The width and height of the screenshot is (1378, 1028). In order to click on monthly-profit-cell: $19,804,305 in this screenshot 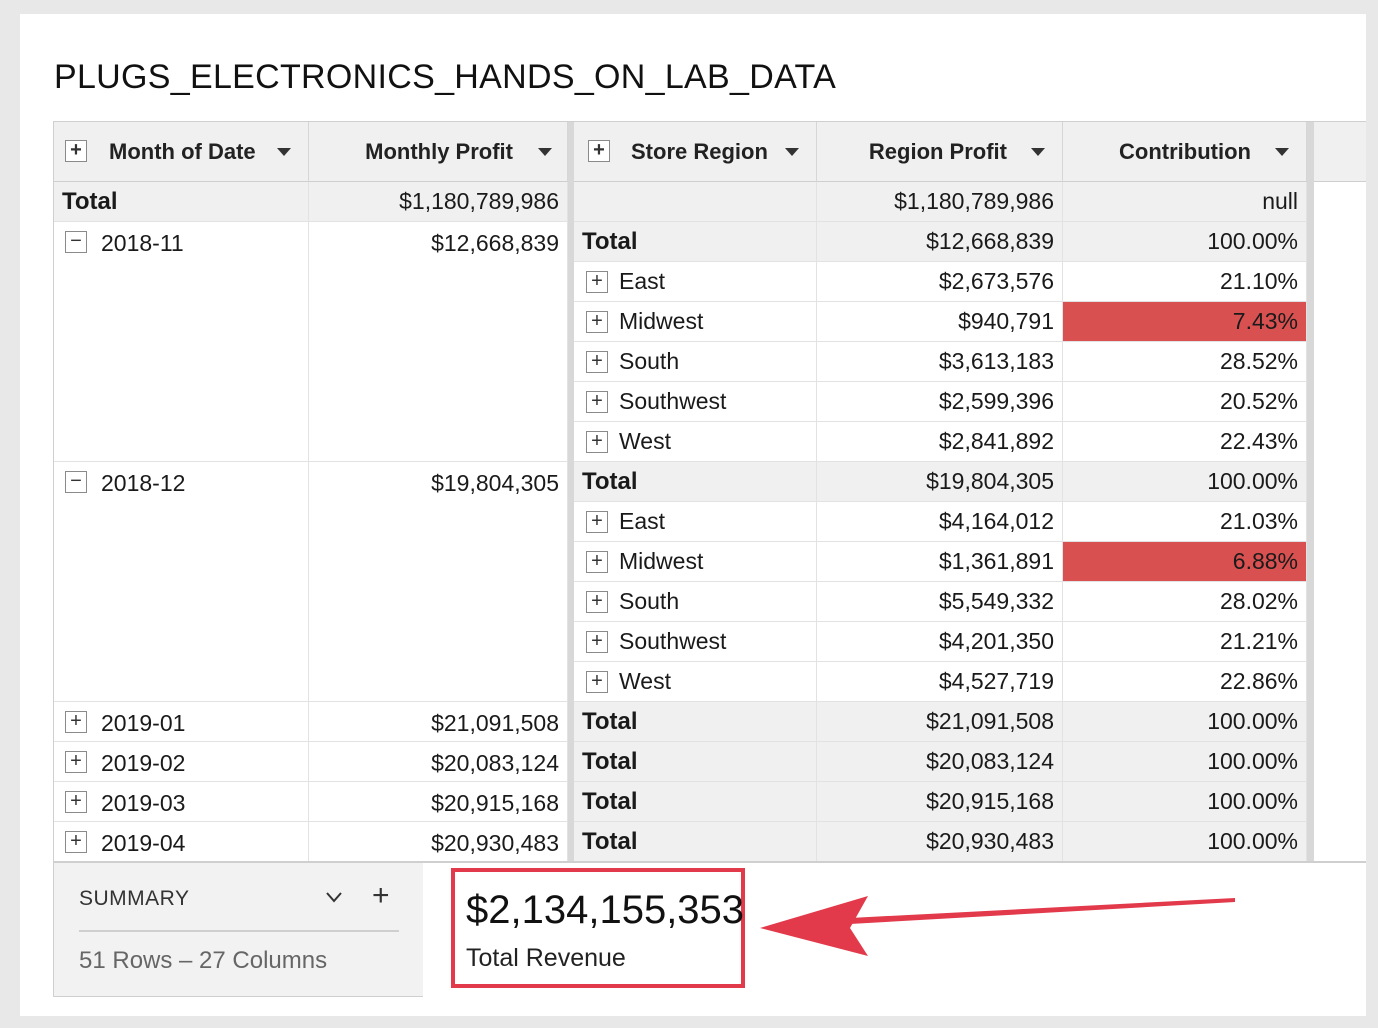, I will do `click(438, 582)`.